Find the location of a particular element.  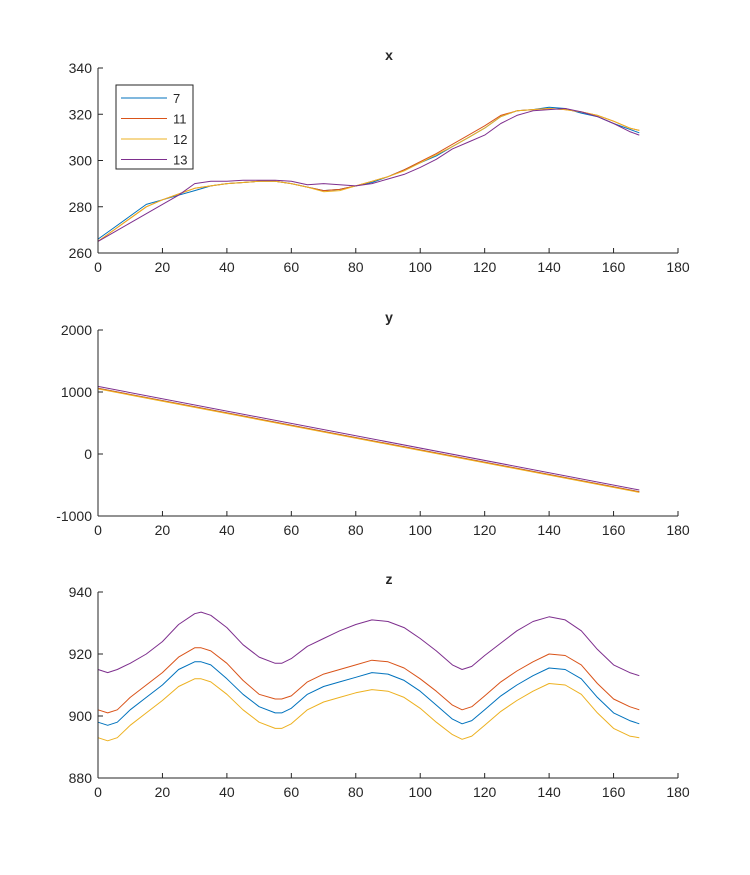

subplot-z-title: z is located at coordinates (389, 579).